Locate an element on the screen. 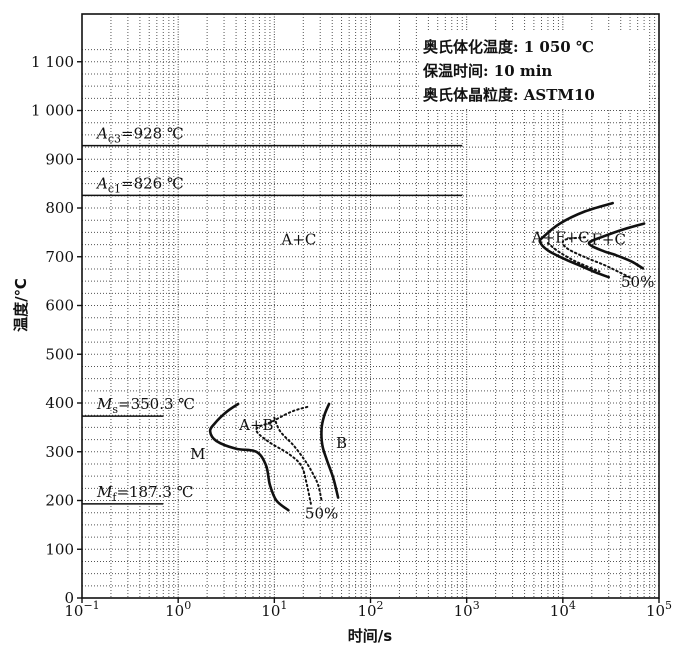  x-tick-exponent: 5 is located at coordinates (668, 605).